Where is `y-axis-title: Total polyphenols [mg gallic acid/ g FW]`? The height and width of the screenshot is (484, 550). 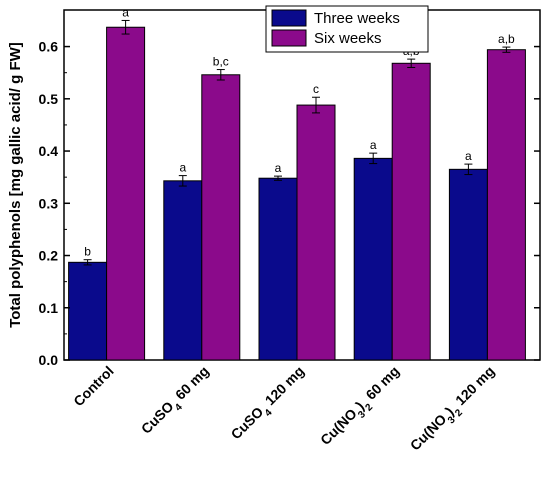
y-axis-title: Total polyphenols [mg gallic acid/ g FW] is located at coordinates (15, 185).